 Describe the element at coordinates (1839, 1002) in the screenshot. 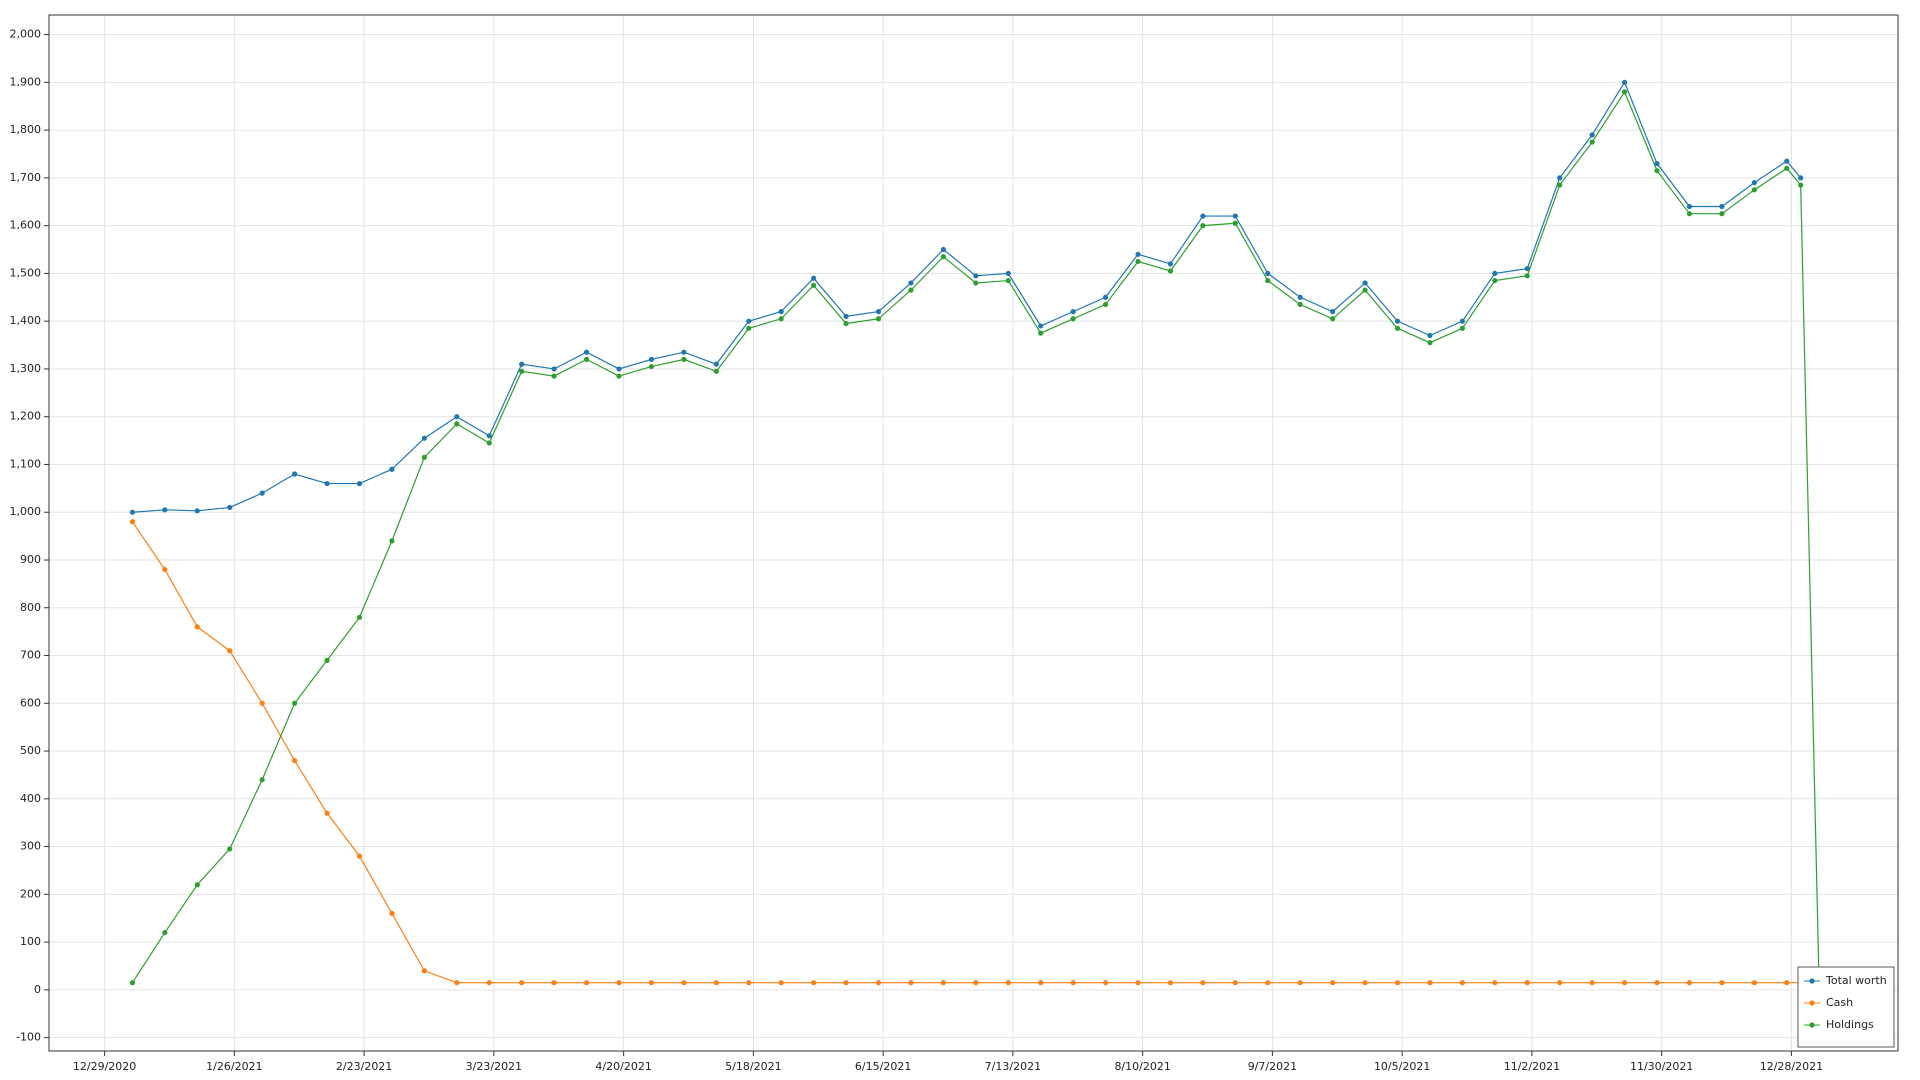

I see `legend-label: Cash` at that location.